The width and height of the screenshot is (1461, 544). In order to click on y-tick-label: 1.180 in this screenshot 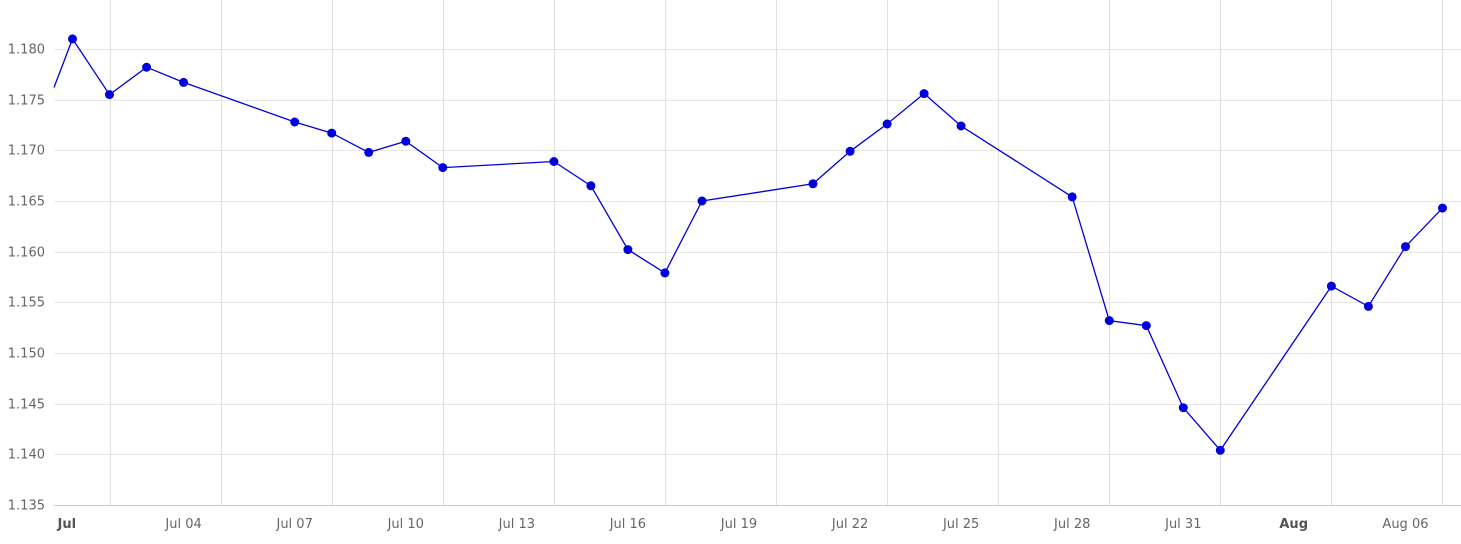, I will do `click(26, 50)`.